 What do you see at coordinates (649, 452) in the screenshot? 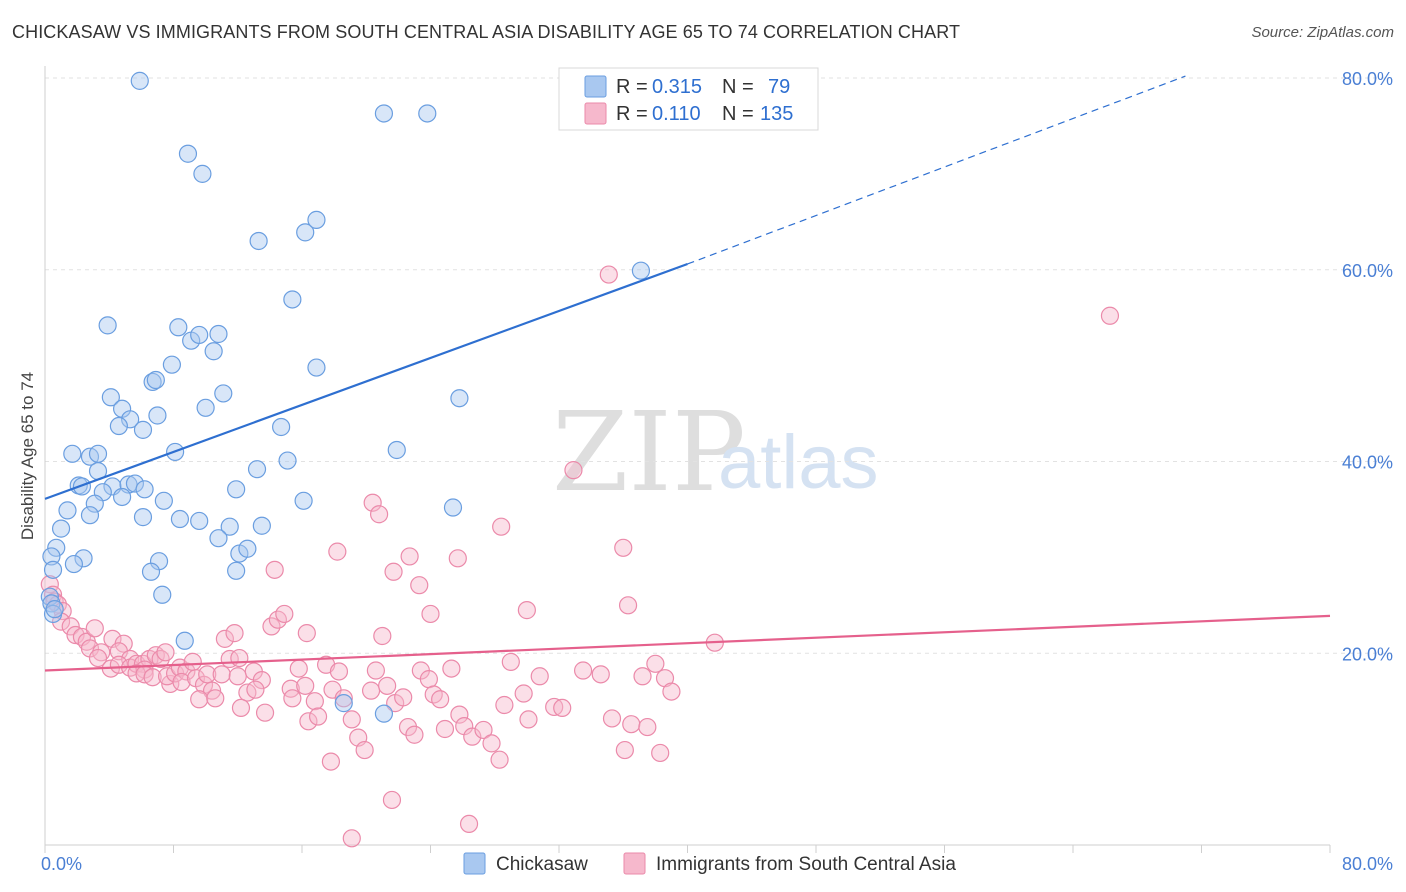
I see `watermark-zip: ZIP` at bounding box center [649, 452].